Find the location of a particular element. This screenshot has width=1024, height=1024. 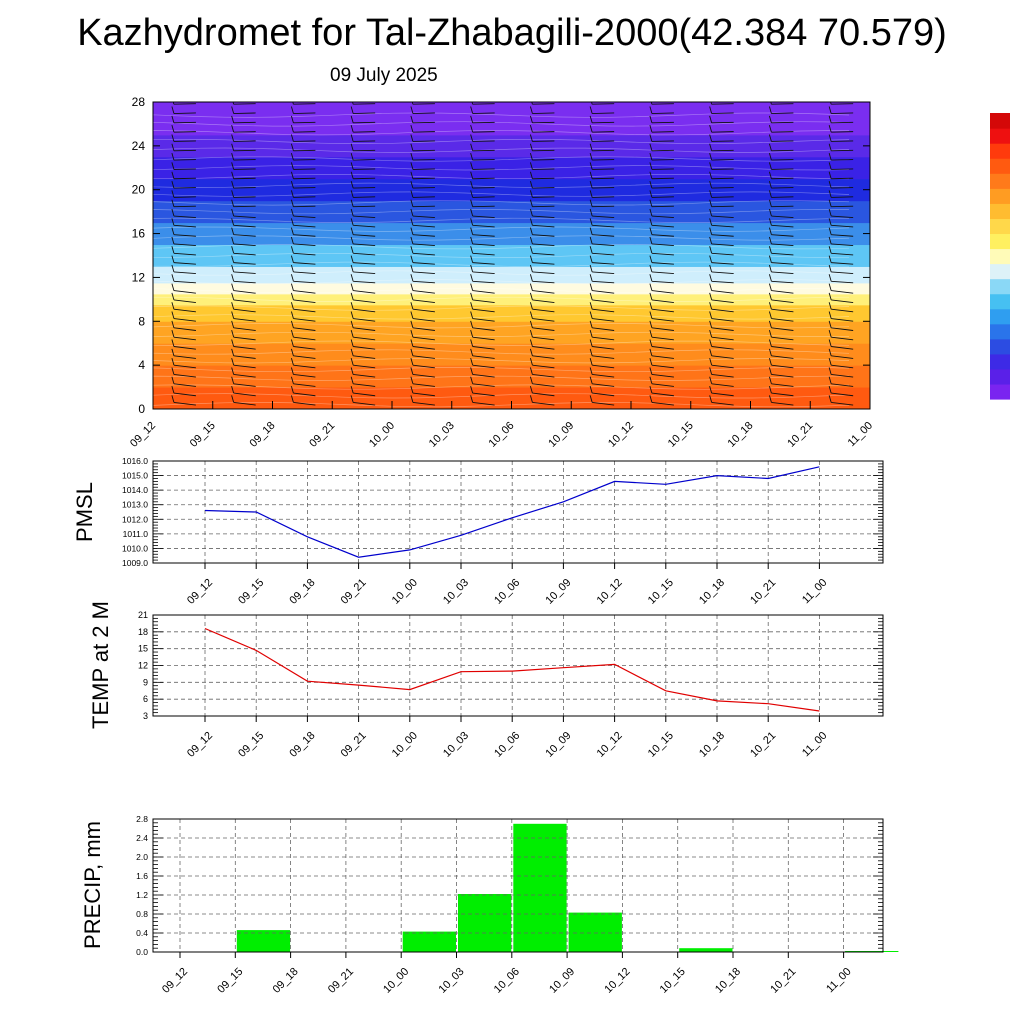

pmsl-line is located at coordinates (512, 512).